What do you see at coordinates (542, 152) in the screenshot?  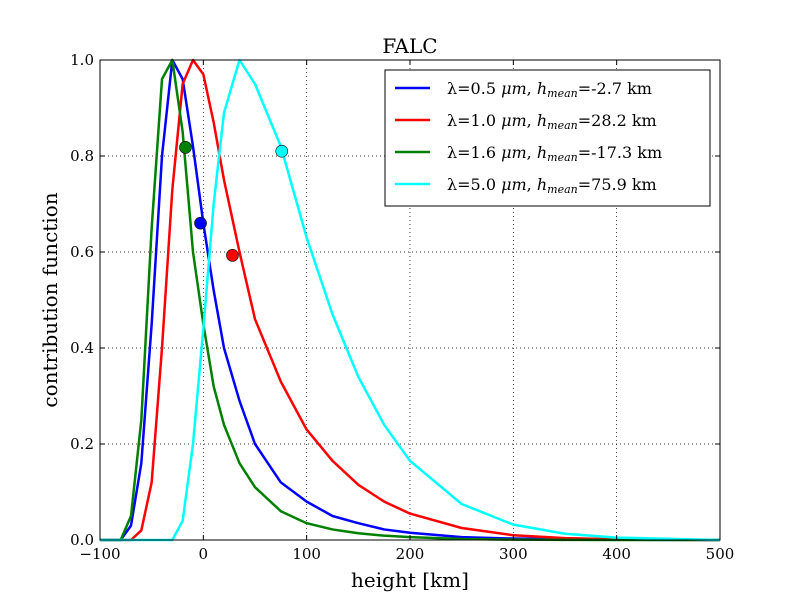 I see `legend-h-2: h` at bounding box center [542, 152].